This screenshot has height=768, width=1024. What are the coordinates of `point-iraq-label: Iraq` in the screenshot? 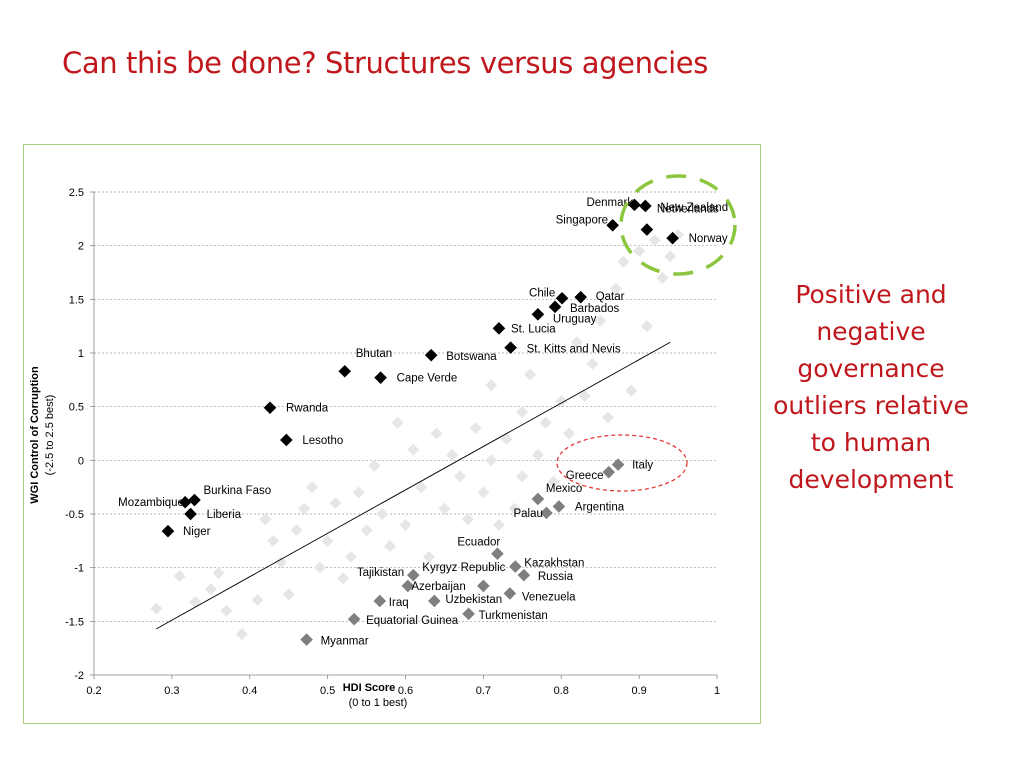 It's located at (399, 603).